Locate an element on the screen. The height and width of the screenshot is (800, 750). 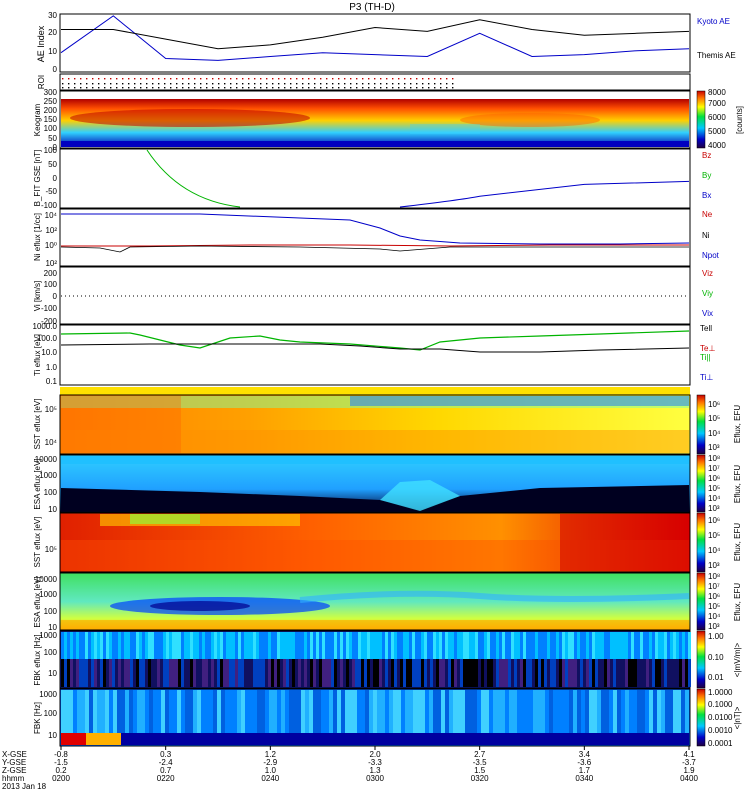
fbk-b-tick: 10 is located at coordinates (52, 735).